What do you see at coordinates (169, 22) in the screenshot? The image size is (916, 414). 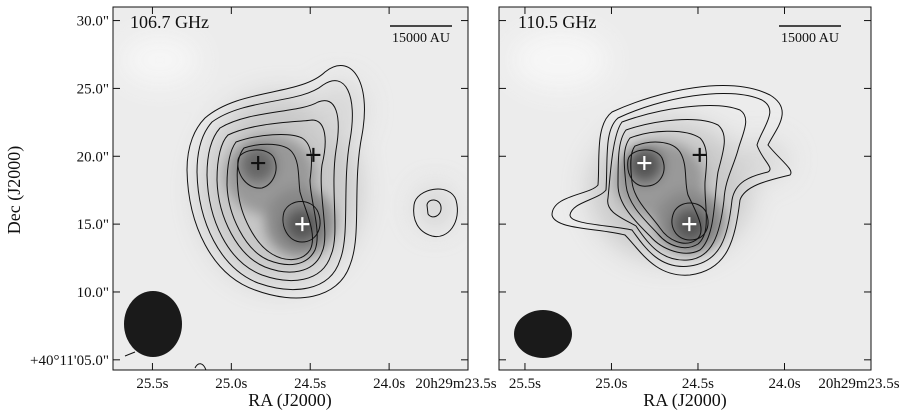 I see `panel-title: 106.7 GHz` at bounding box center [169, 22].